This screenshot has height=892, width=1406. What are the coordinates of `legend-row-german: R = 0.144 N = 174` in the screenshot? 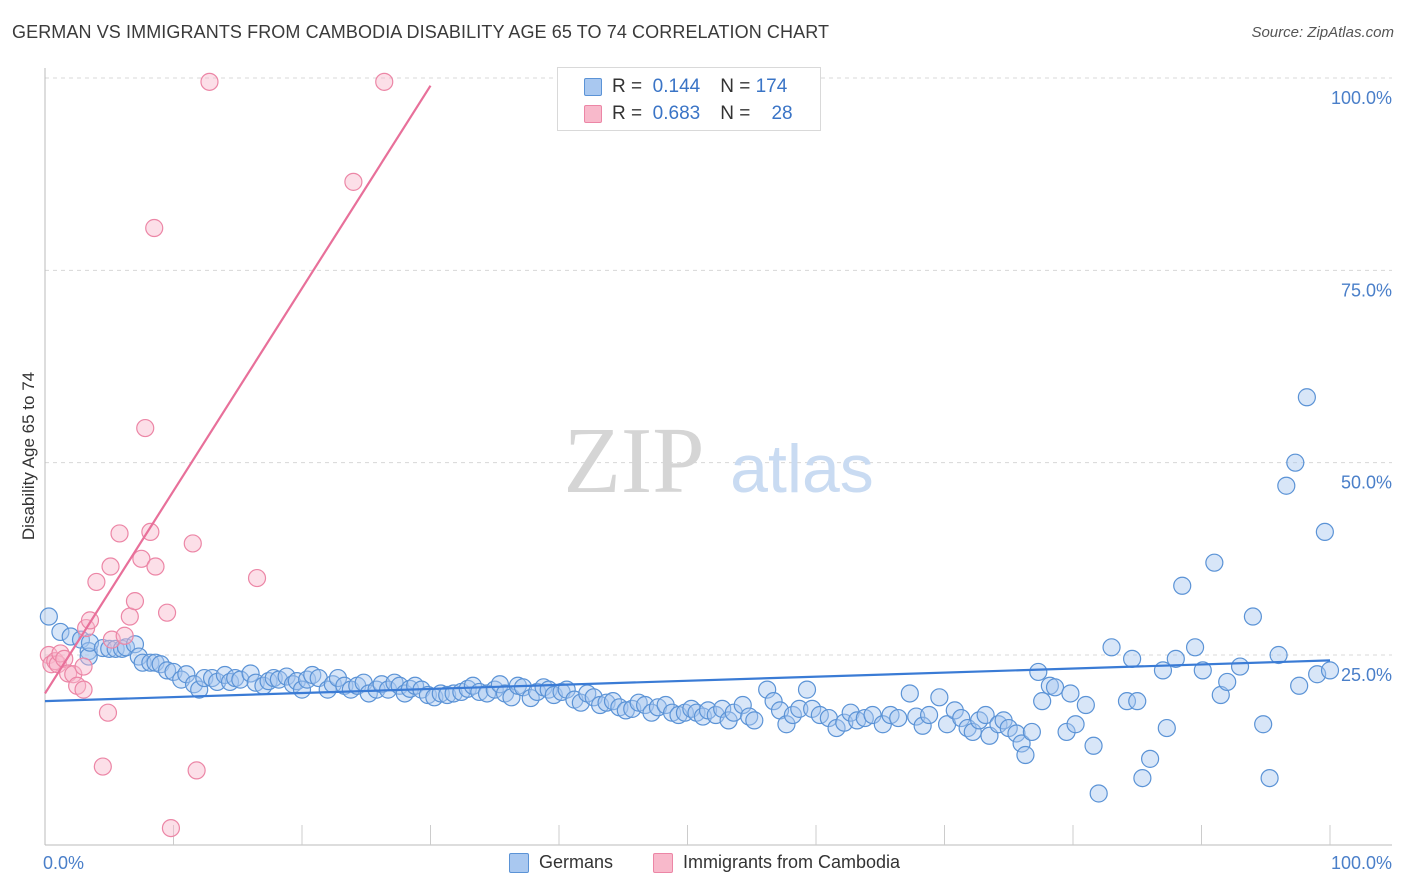 It's located at (685, 87).